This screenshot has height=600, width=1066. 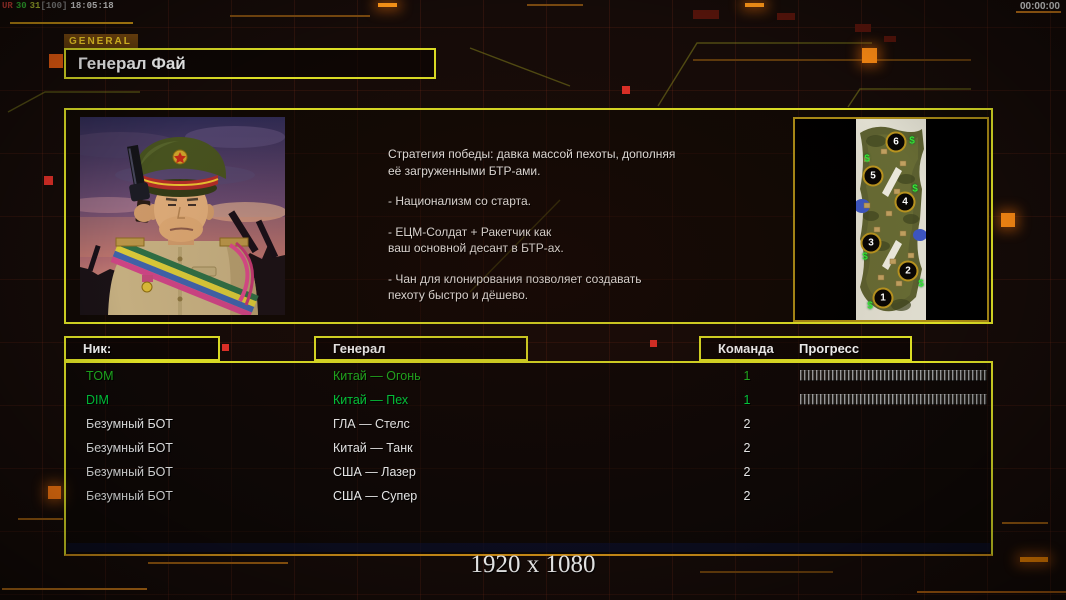 I want to click on player-general: США — Лазер, so click(x=374, y=472).